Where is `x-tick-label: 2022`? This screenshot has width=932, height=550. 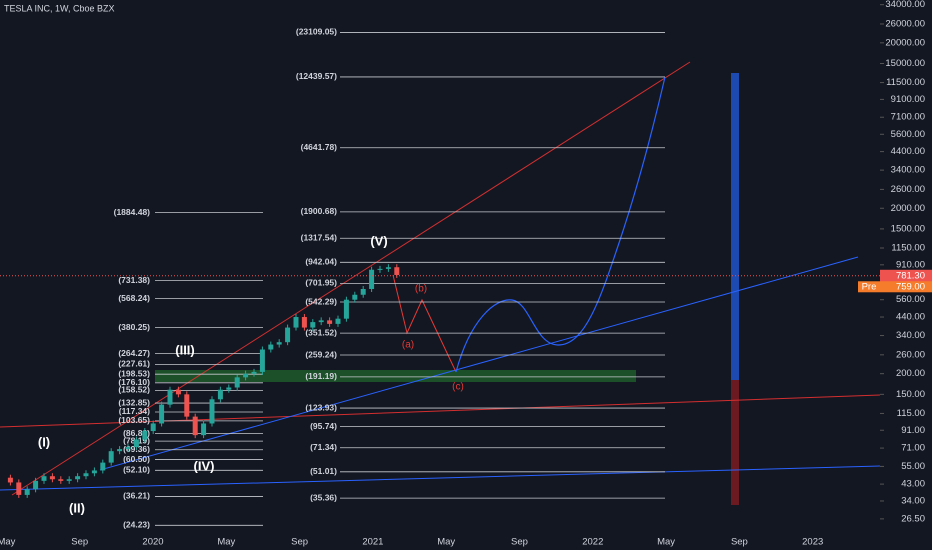
x-tick-label: 2022 is located at coordinates (592, 542).